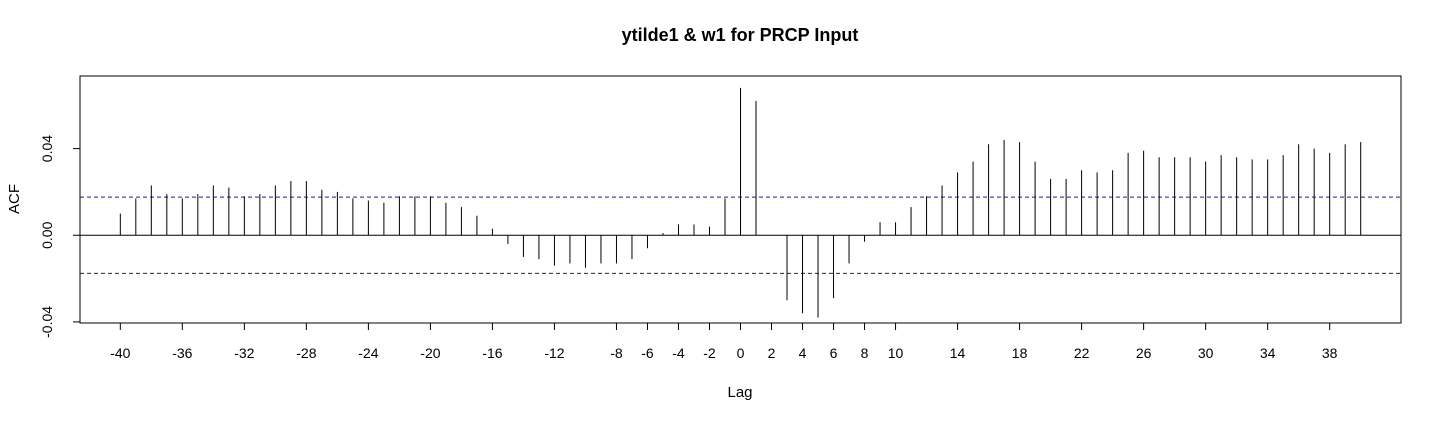  What do you see at coordinates (834, 353) in the screenshot?
I see `x-tick-label: 6` at bounding box center [834, 353].